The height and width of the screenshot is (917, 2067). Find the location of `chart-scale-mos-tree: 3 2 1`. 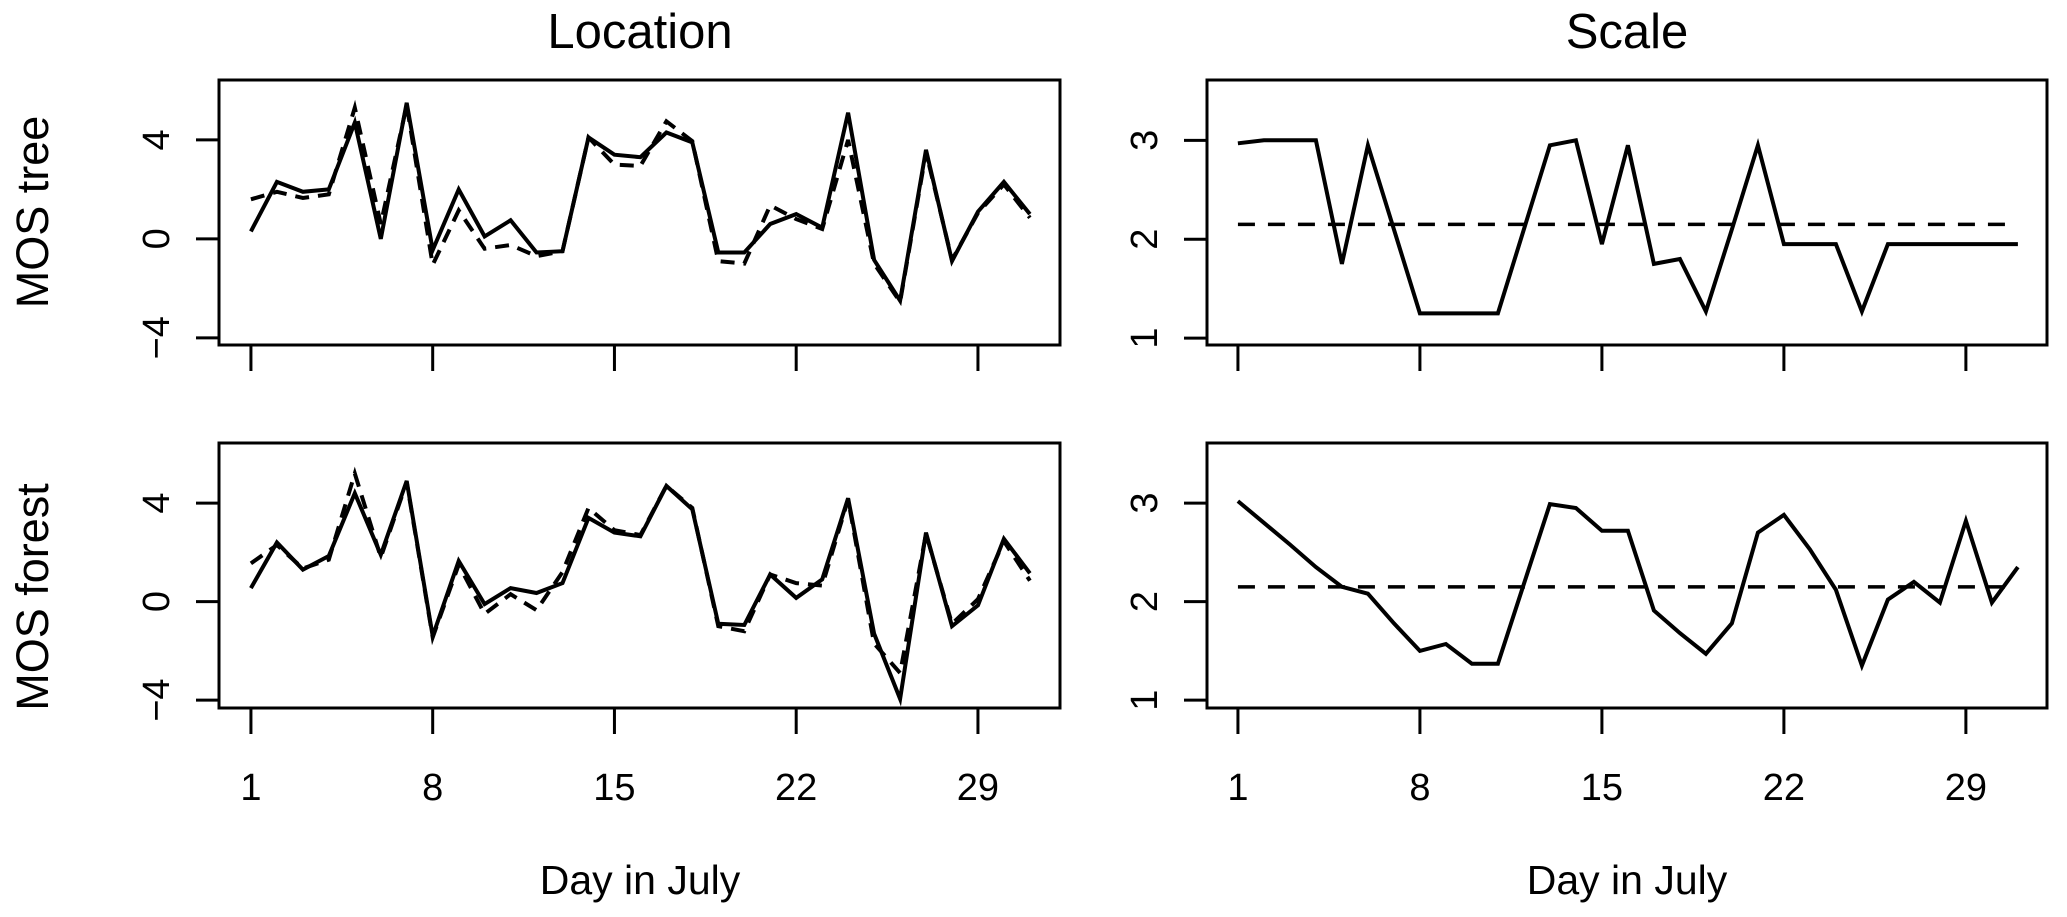

chart-scale-mos-tree: 3 2 1 is located at coordinates (1586, 224).